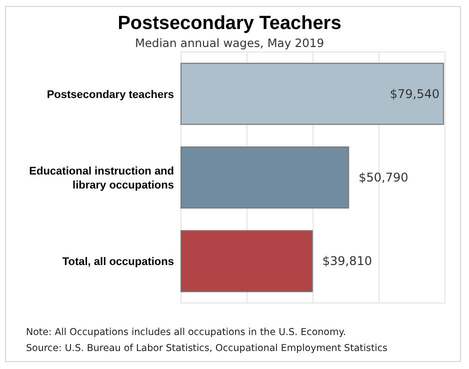  I want to click on y-tick-label: Total, all occupations, so click(118, 262).